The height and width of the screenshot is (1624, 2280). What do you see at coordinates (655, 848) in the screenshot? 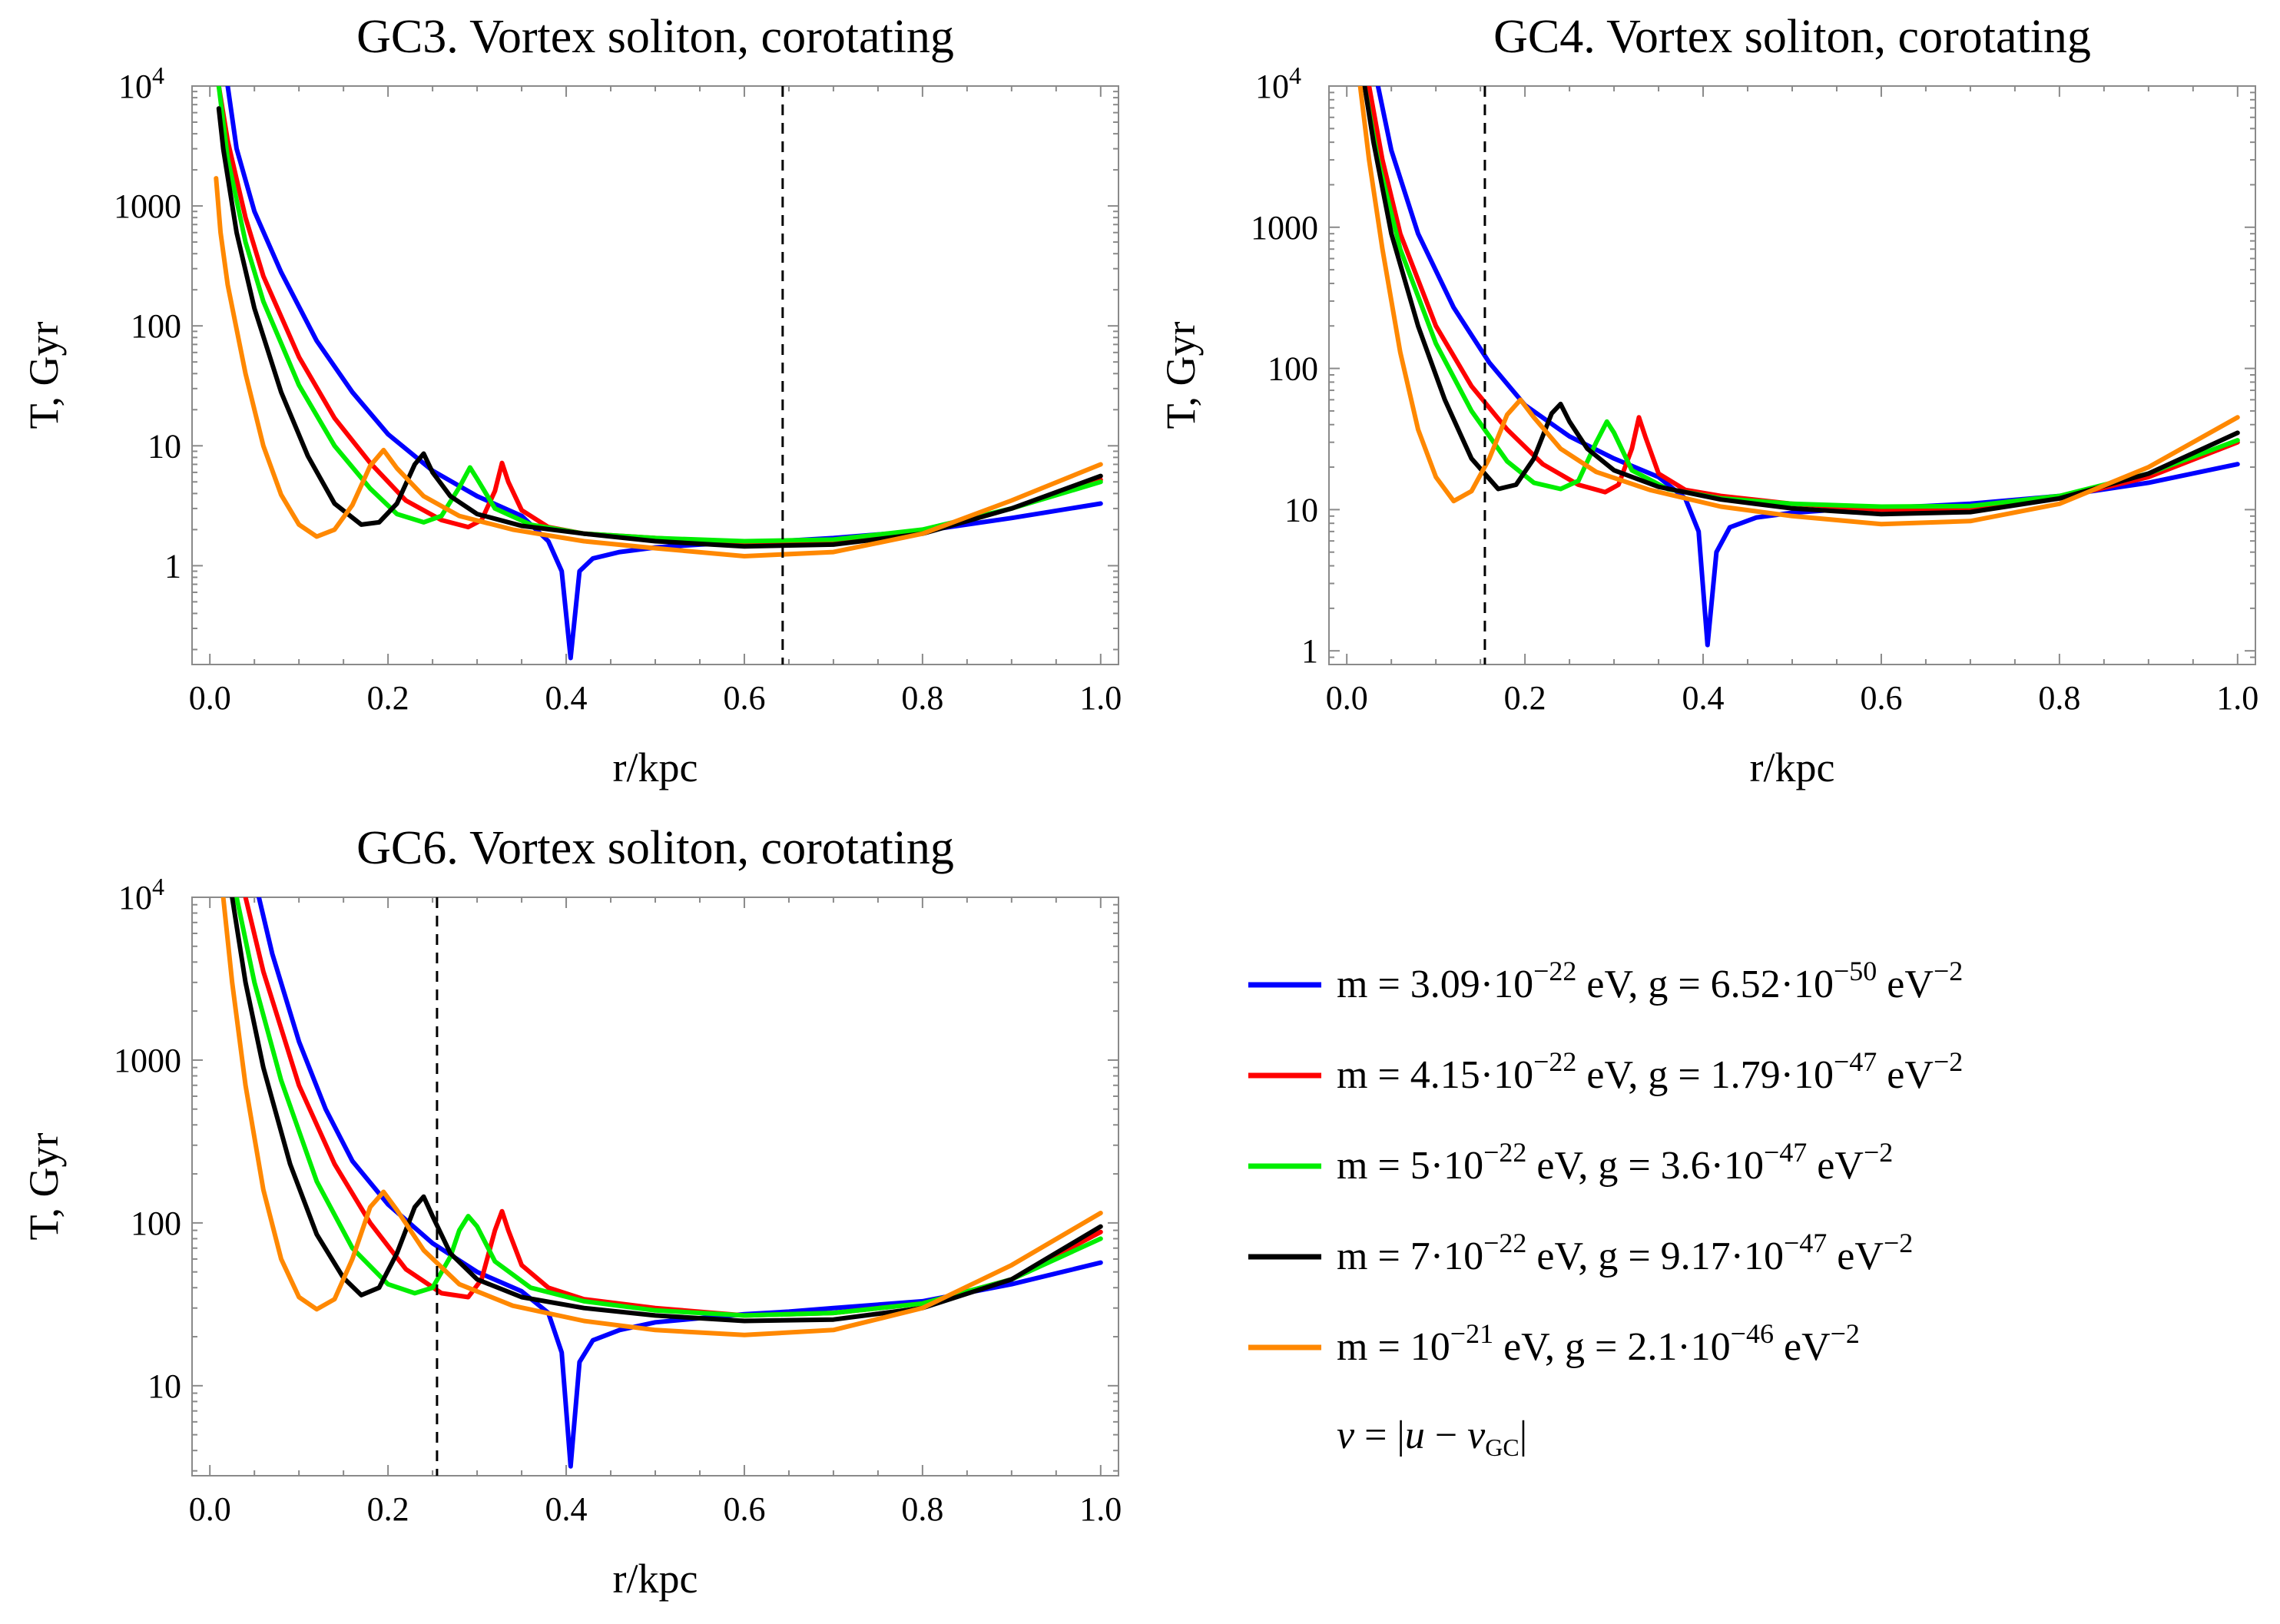
I see `chart-title-gc6: GC6. Vortex soliton, corotating` at bounding box center [655, 848].